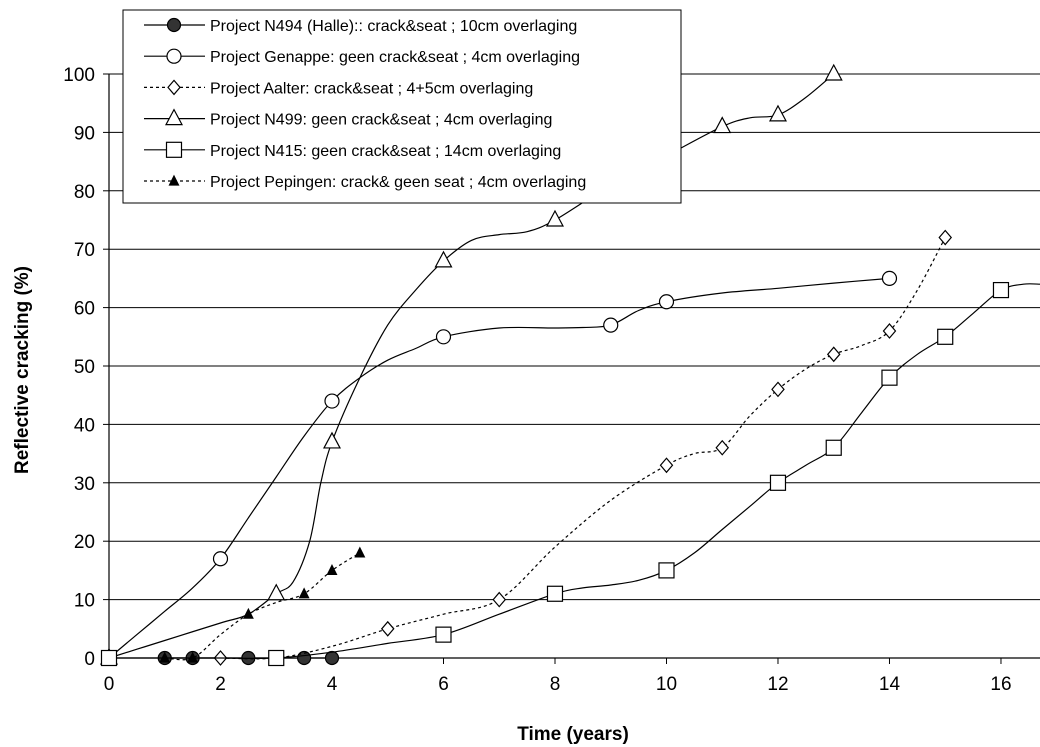 The width and height of the screenshot is (1040, 747). I want to click on y-tick-label: 40, so click(84, 425).